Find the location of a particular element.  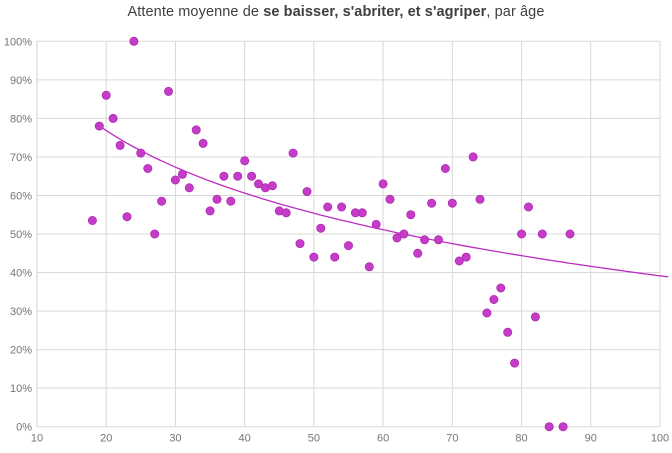

chart-title-prefix: Attente moyenne de is located at coordinates (195, 12).